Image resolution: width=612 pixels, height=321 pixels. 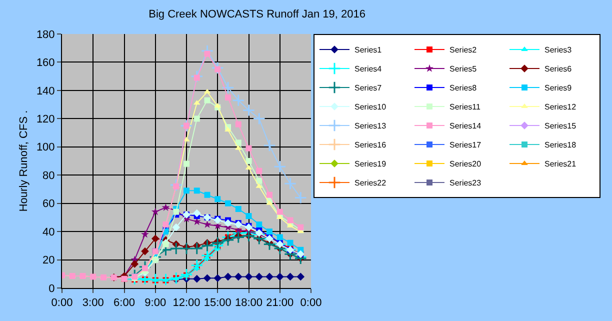 What do you see at coordinates (48, 232) in the screenshot?
I see `y-tick-label: 40` at bounding box center [48, 232].